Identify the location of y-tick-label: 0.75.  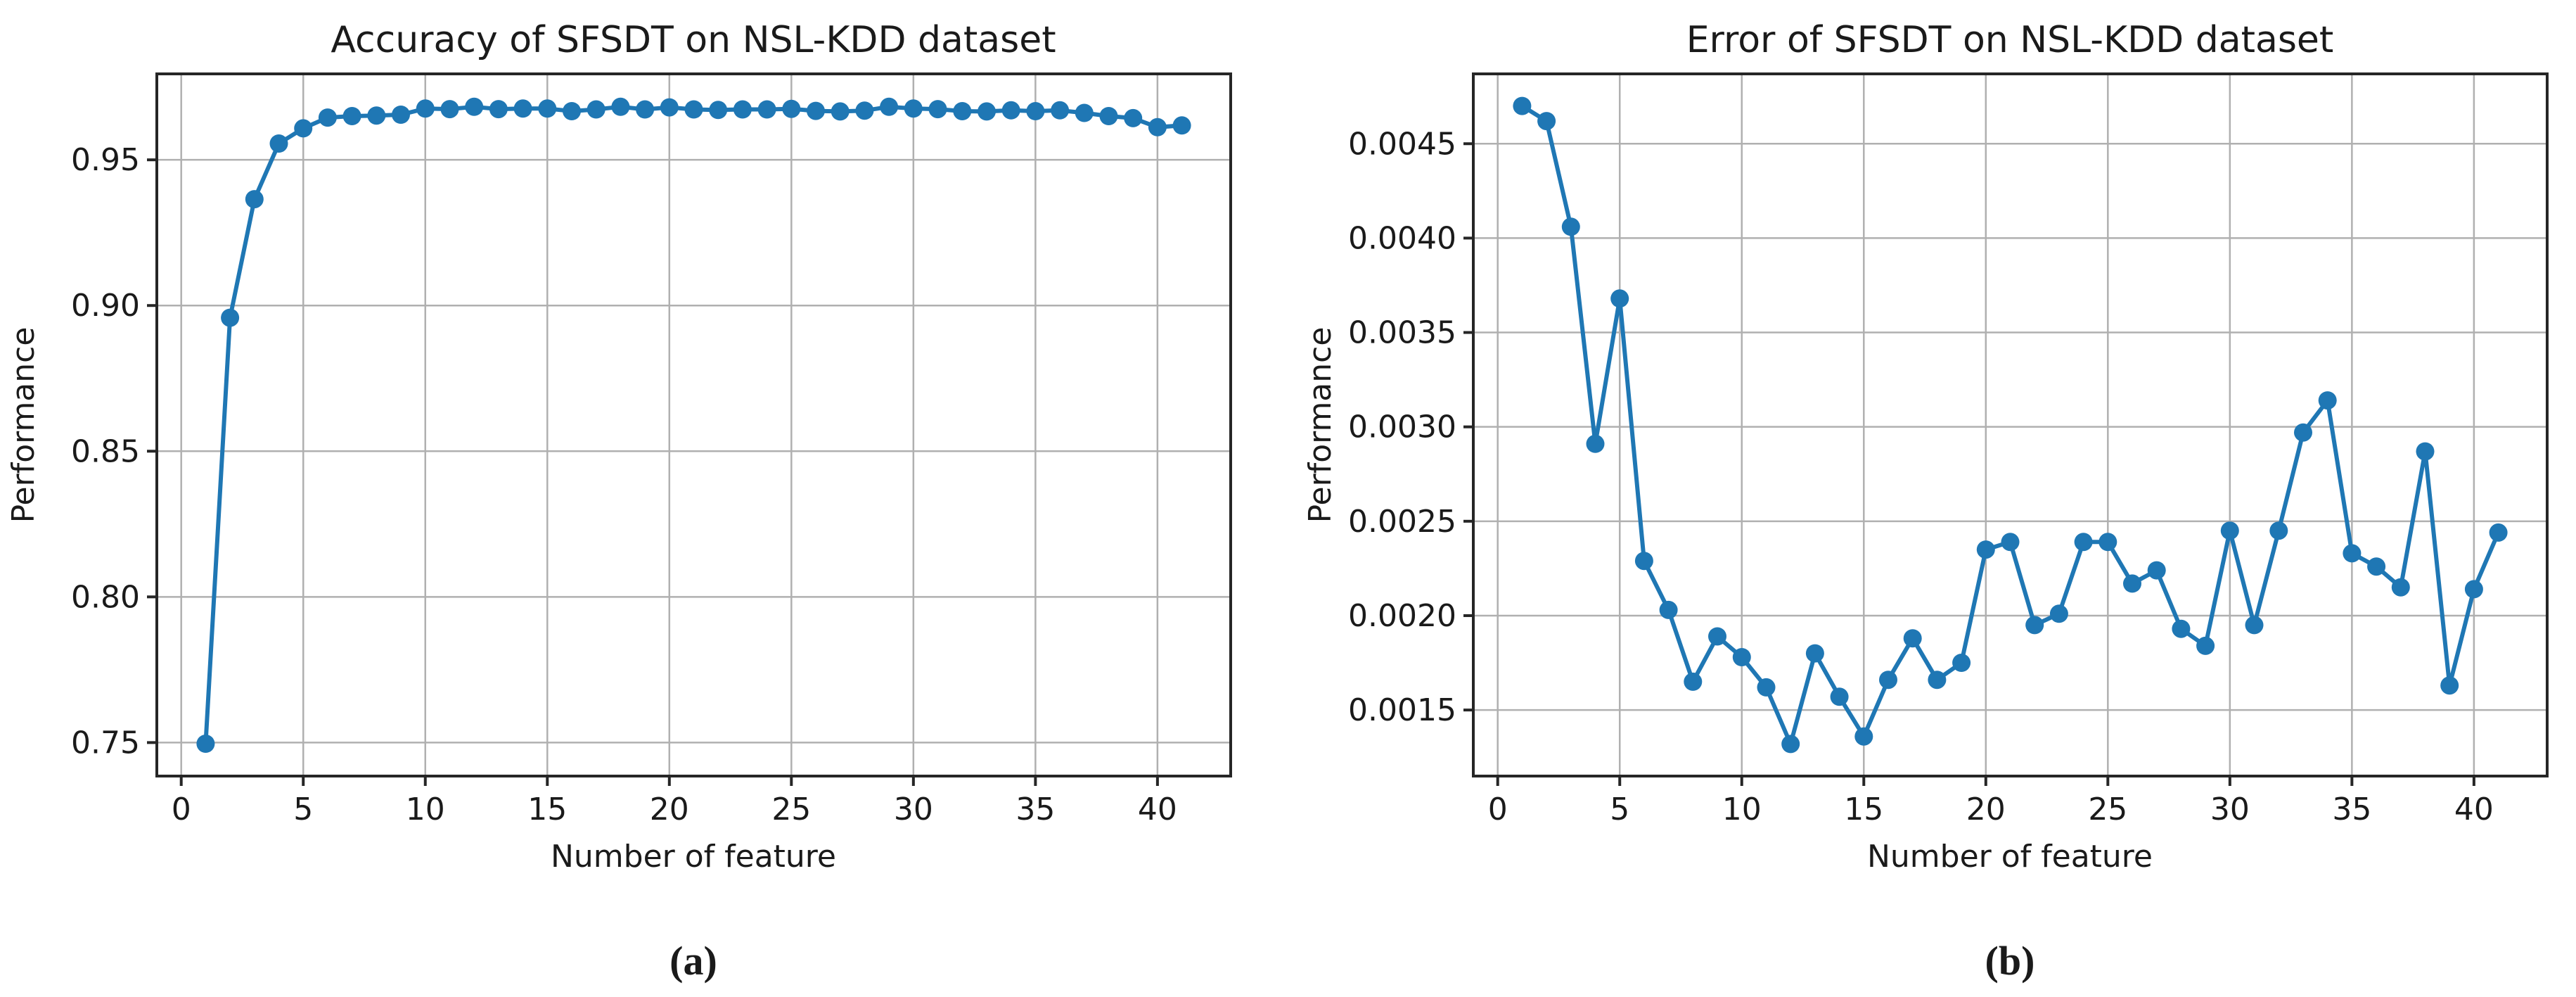
(105, 743).